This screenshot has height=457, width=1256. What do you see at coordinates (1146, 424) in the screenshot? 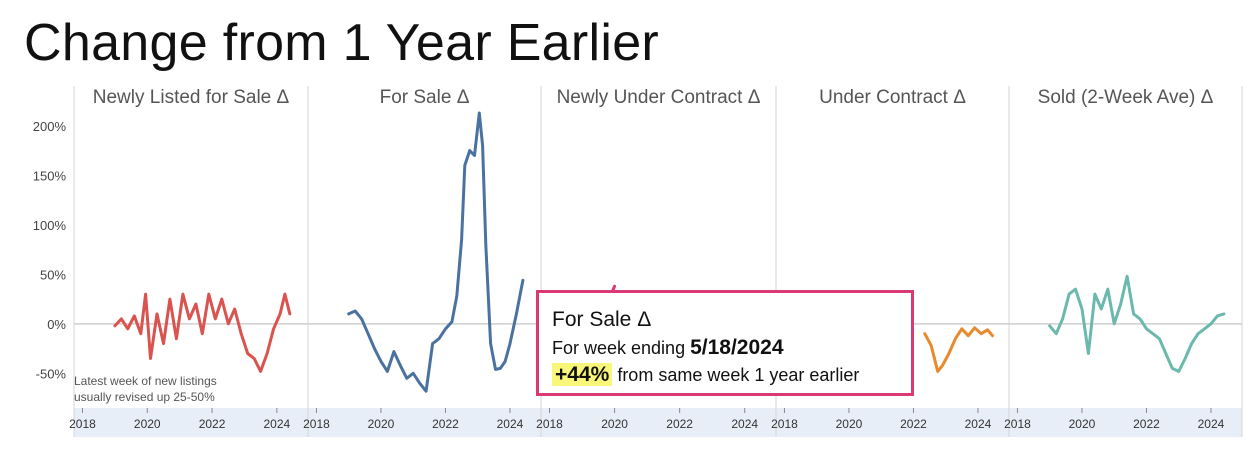
I see `panel-5-x-tick-label: 2022` at bounding box center [1146, 424].